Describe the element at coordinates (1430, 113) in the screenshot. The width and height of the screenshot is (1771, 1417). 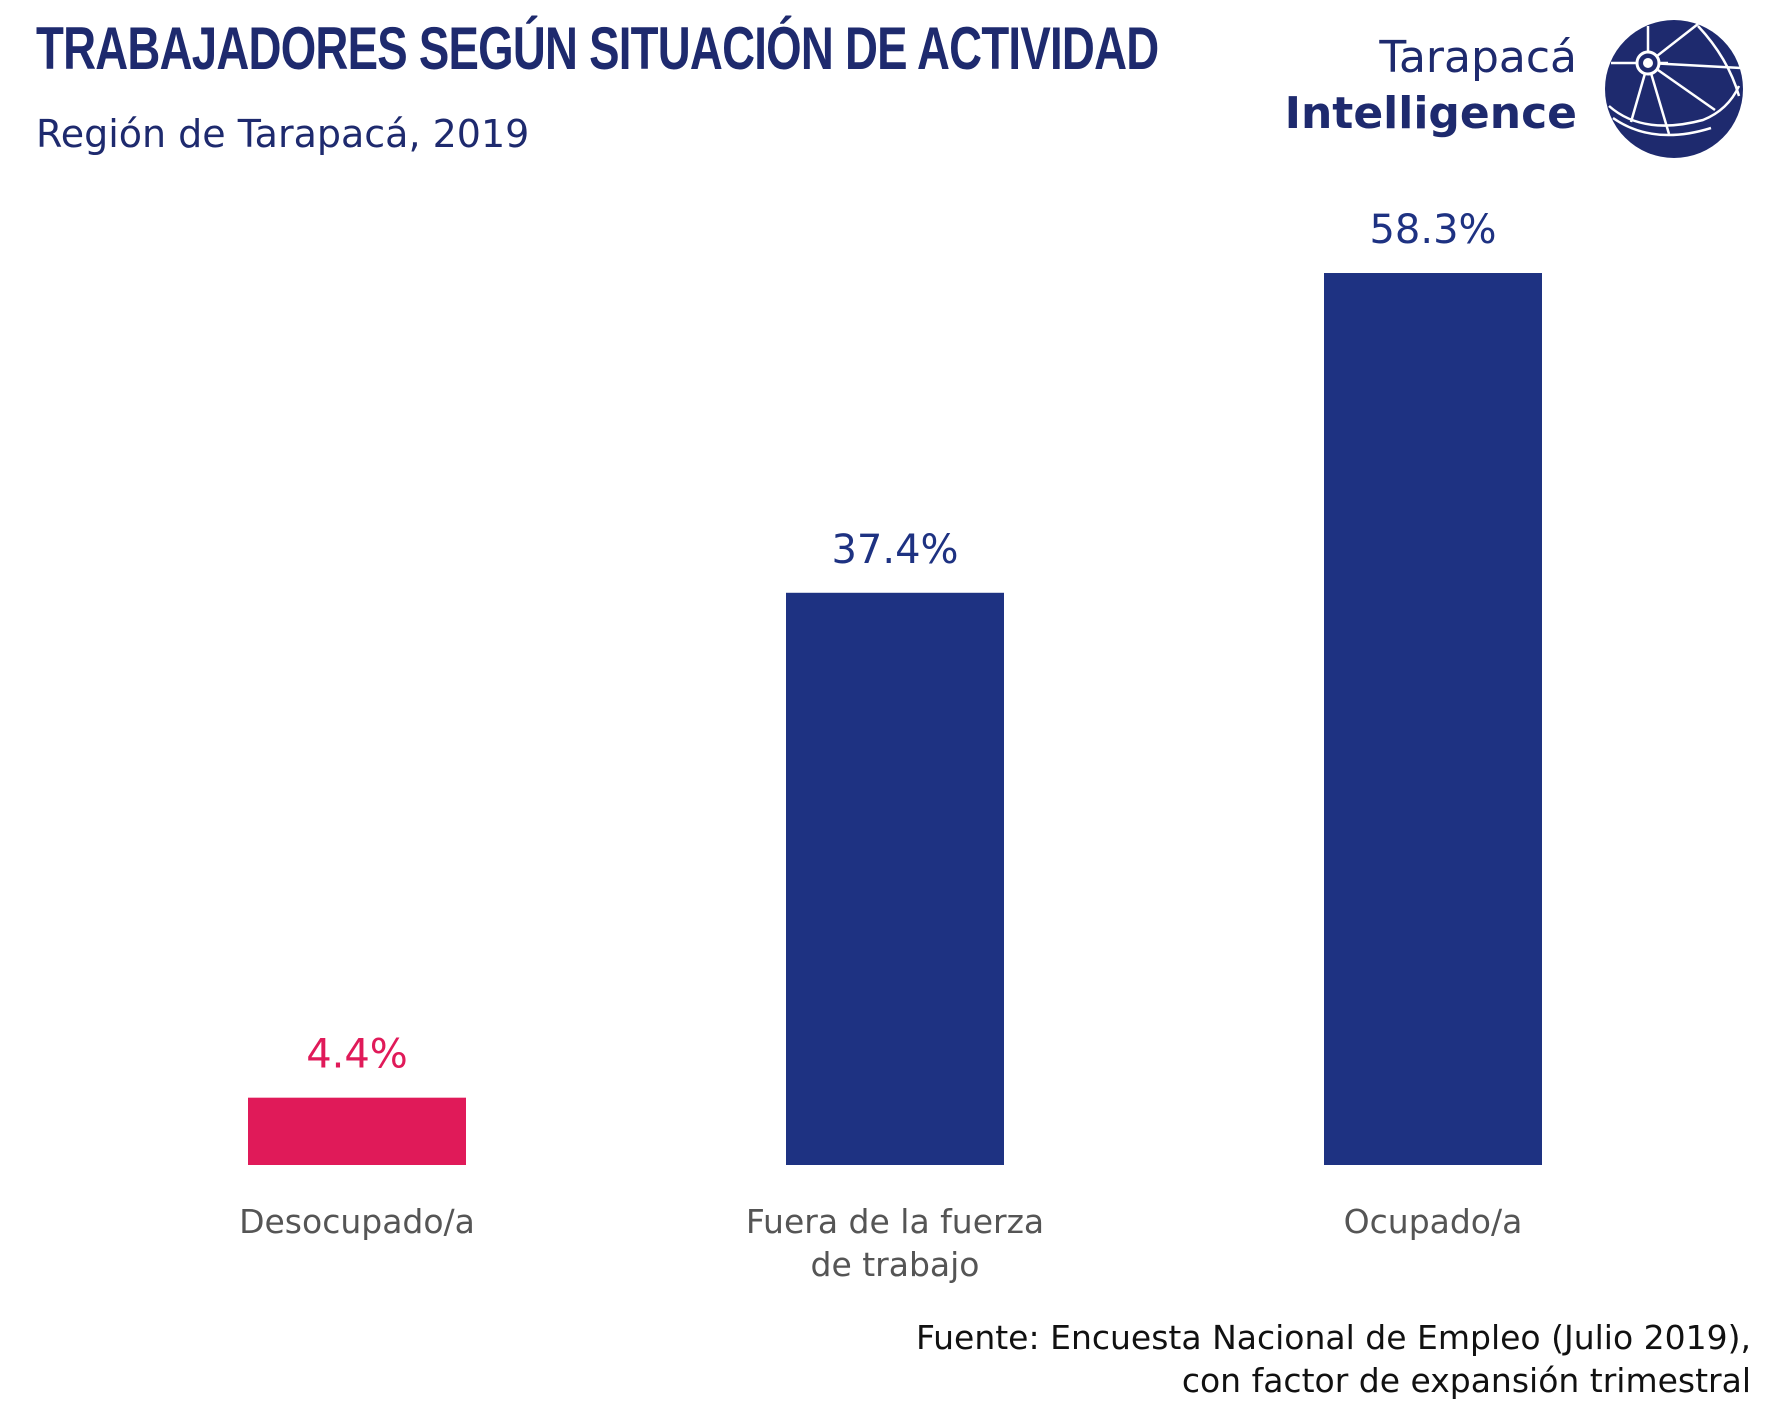
I see `brand-name-bottom: Intelligence` at that location.